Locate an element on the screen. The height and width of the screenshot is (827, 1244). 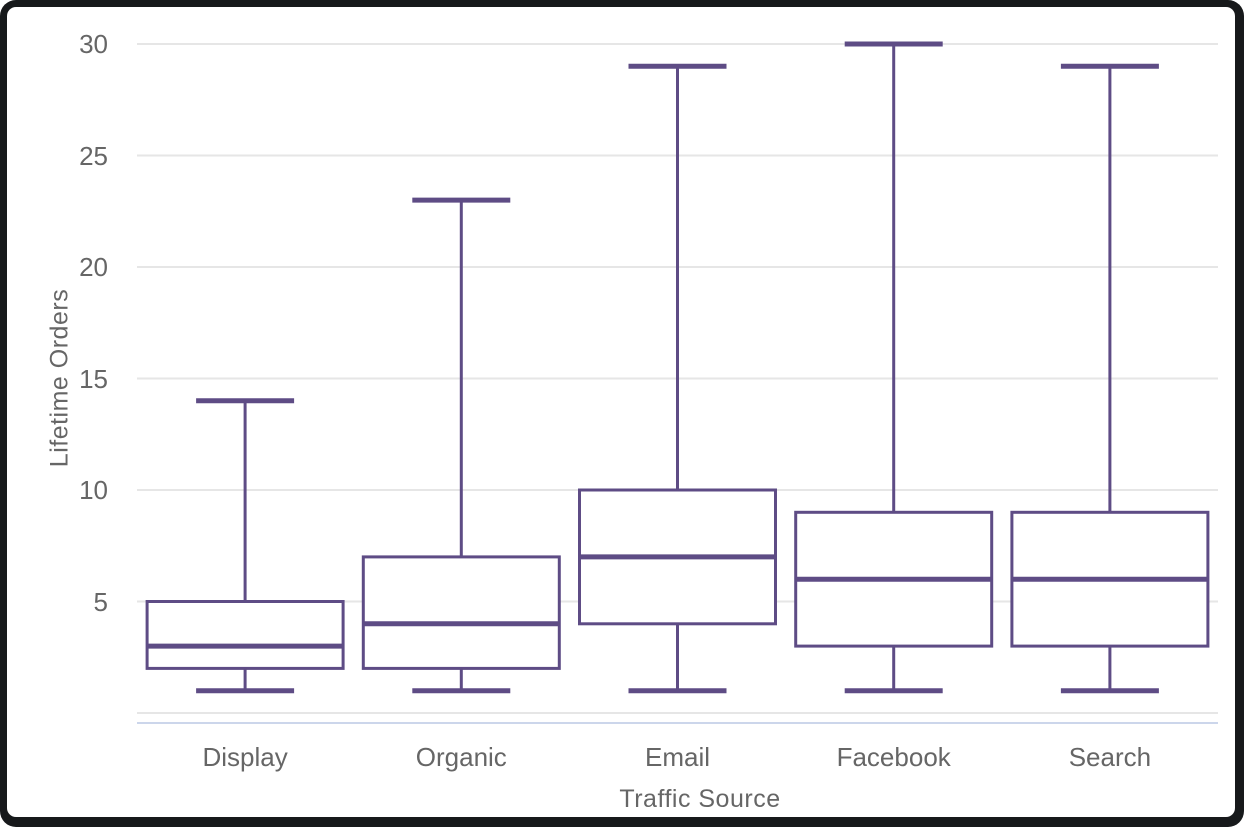
x-category-label: Email is located at coordinates (677, 757).